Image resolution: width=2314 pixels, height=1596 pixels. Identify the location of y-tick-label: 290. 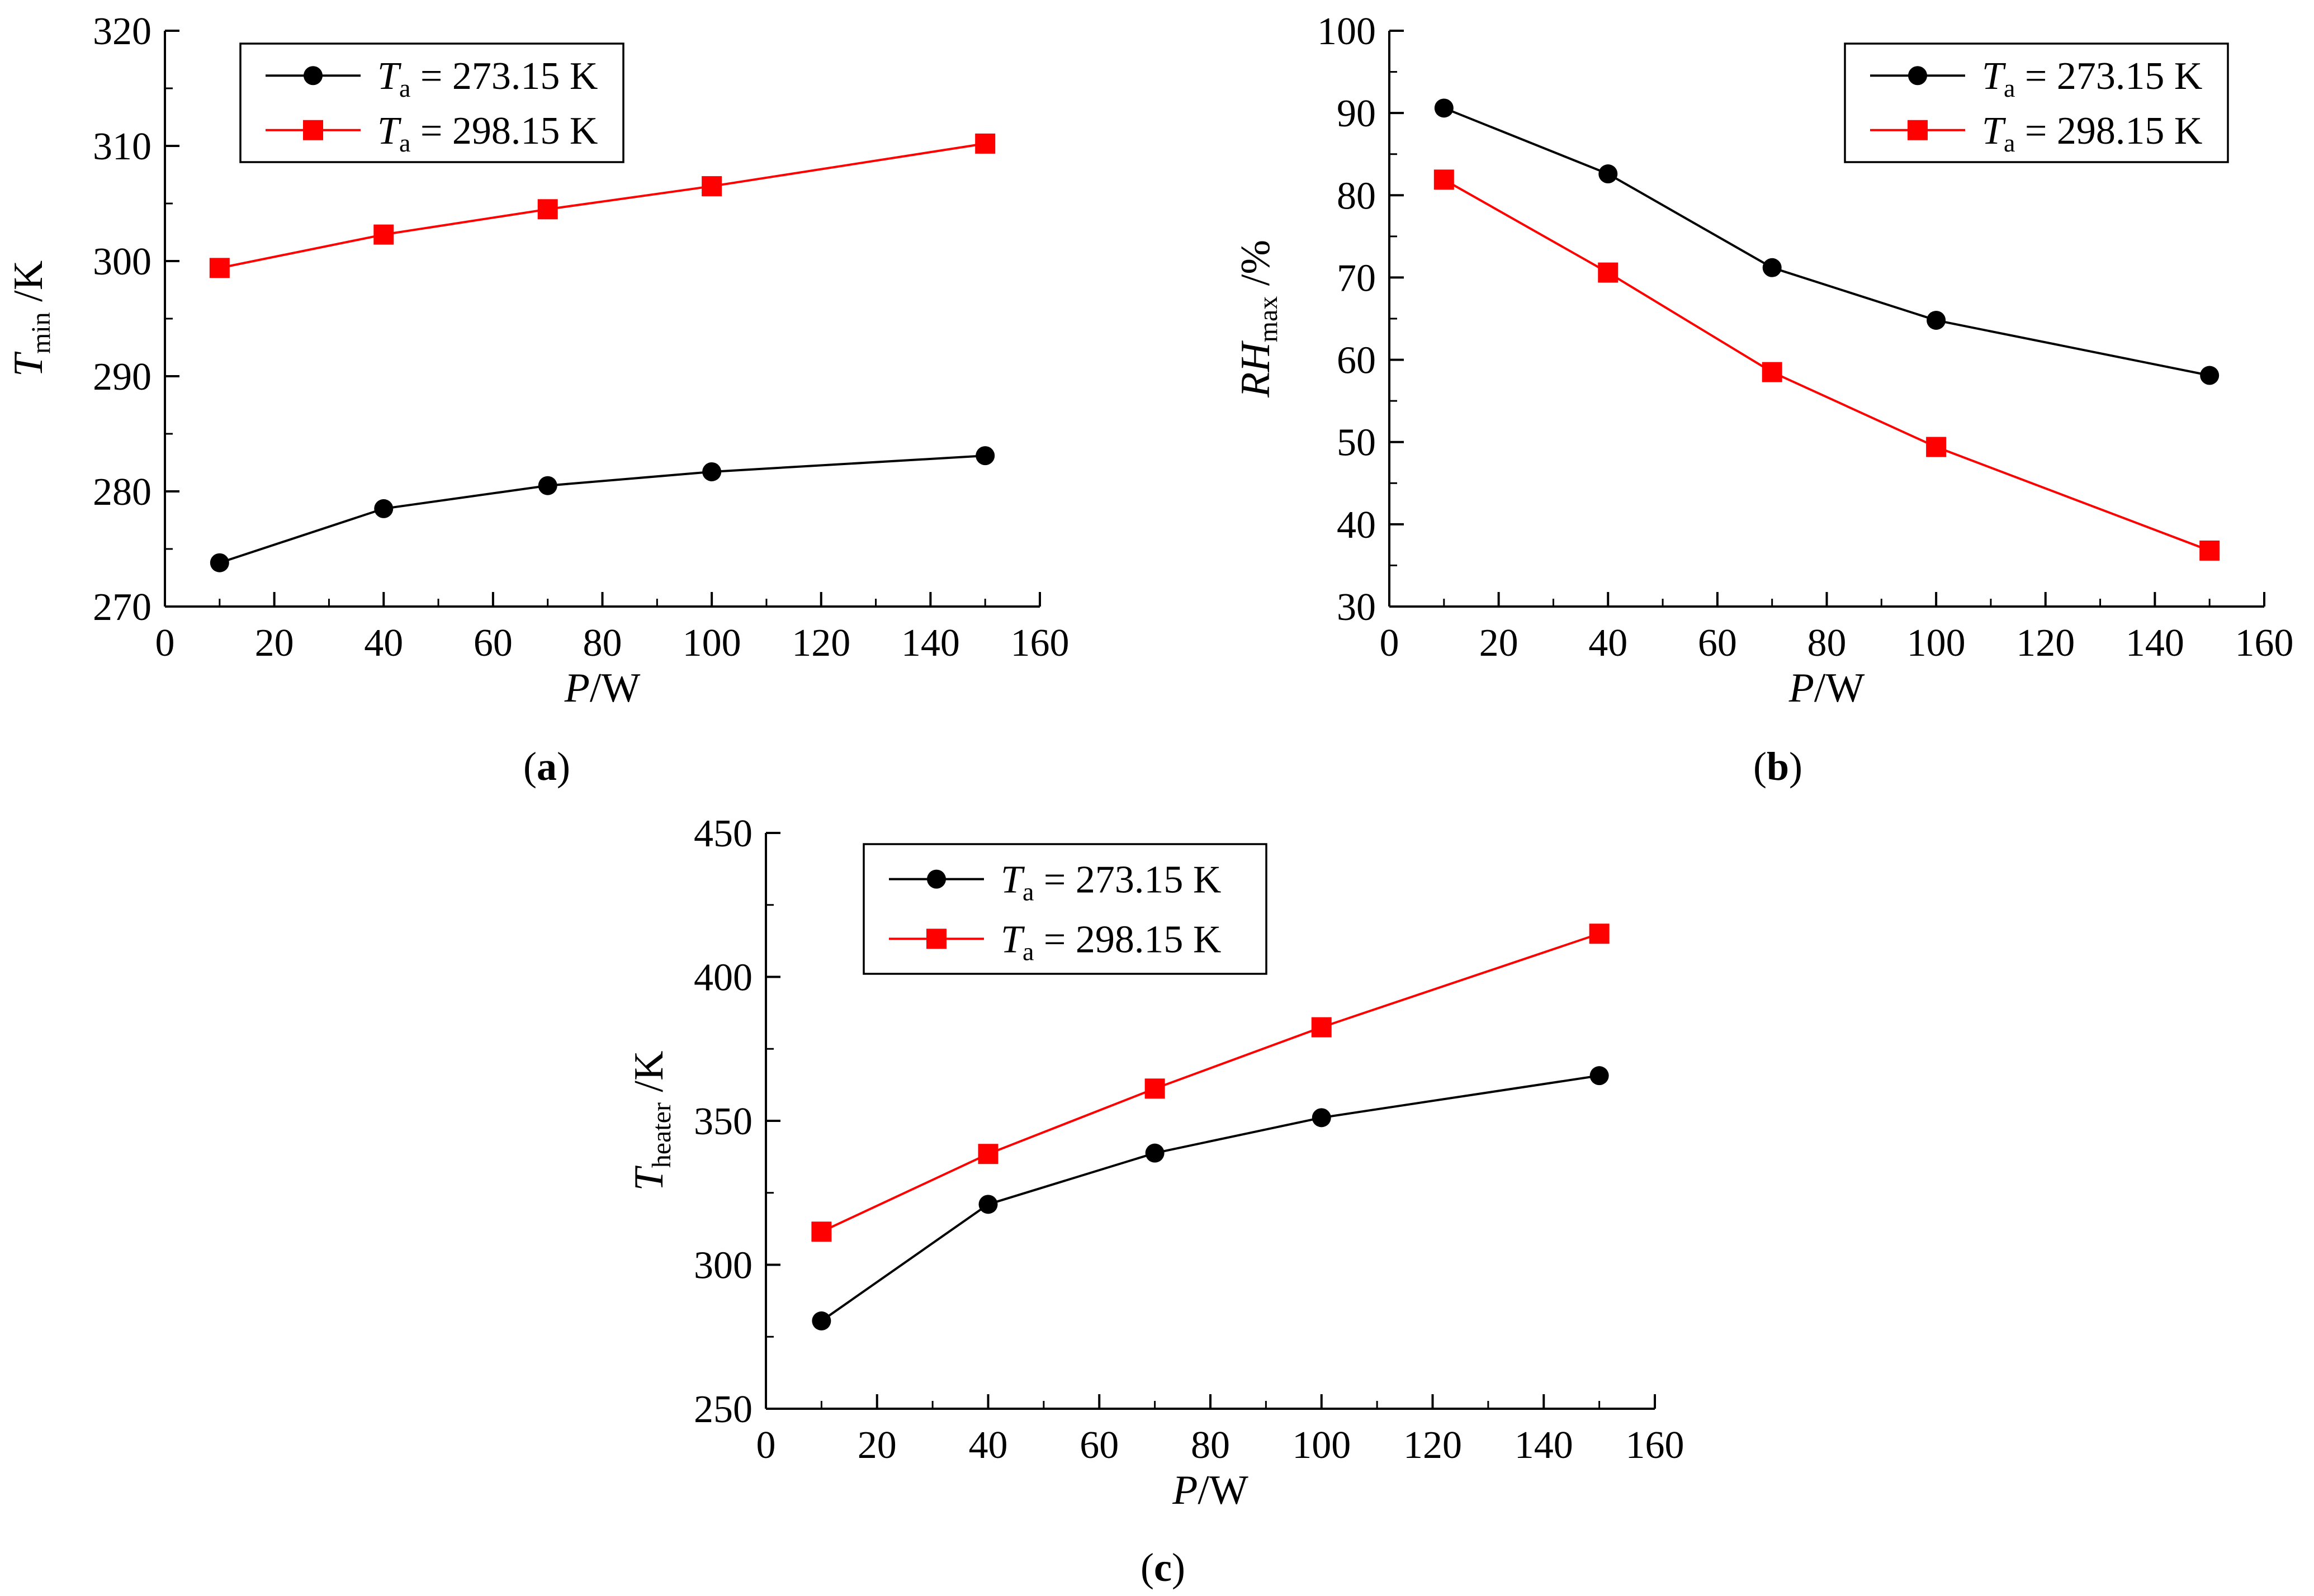
(122, 377).